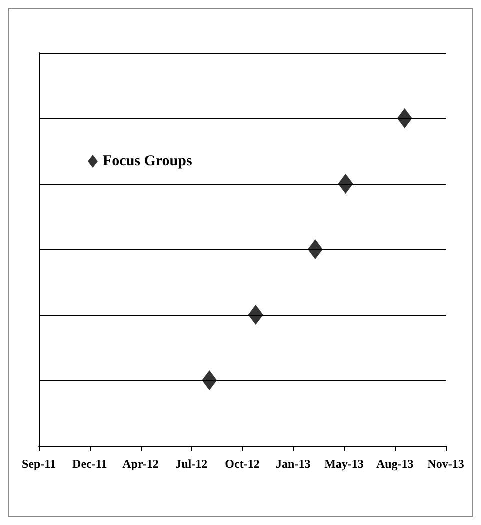  Describe the element at coordinates (395, 464) in the screenshot. I see `x-tick-label: Aug-13` at that location.